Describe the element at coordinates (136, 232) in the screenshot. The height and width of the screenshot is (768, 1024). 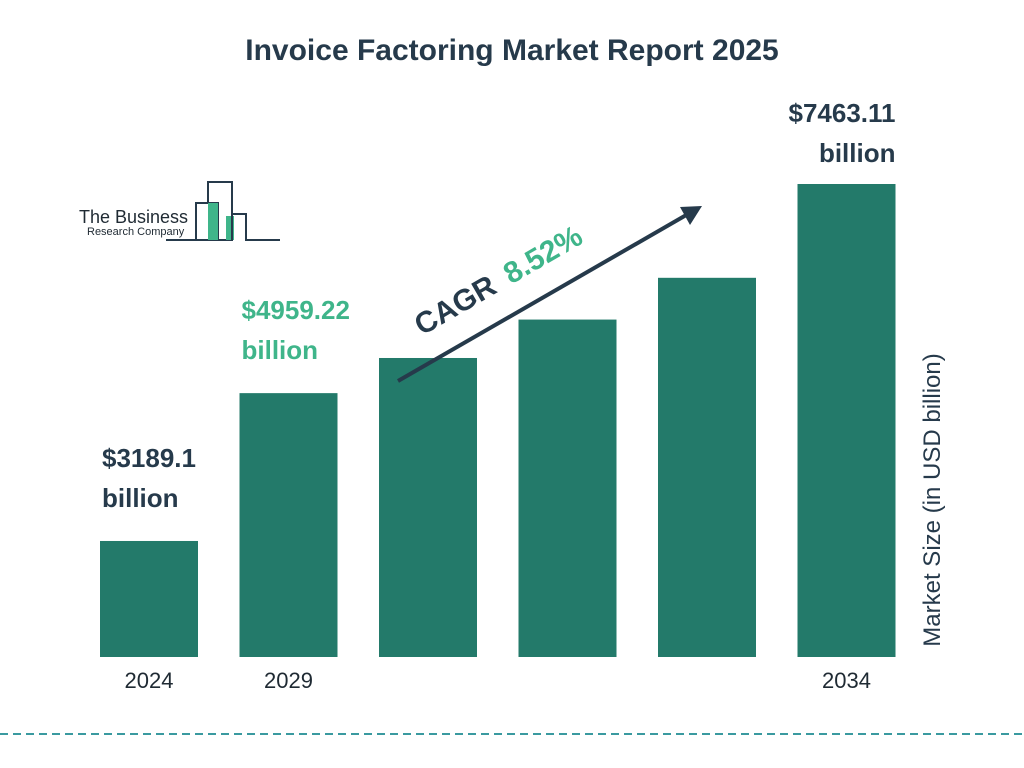
I see `logo-line2: Research Company` at that location.